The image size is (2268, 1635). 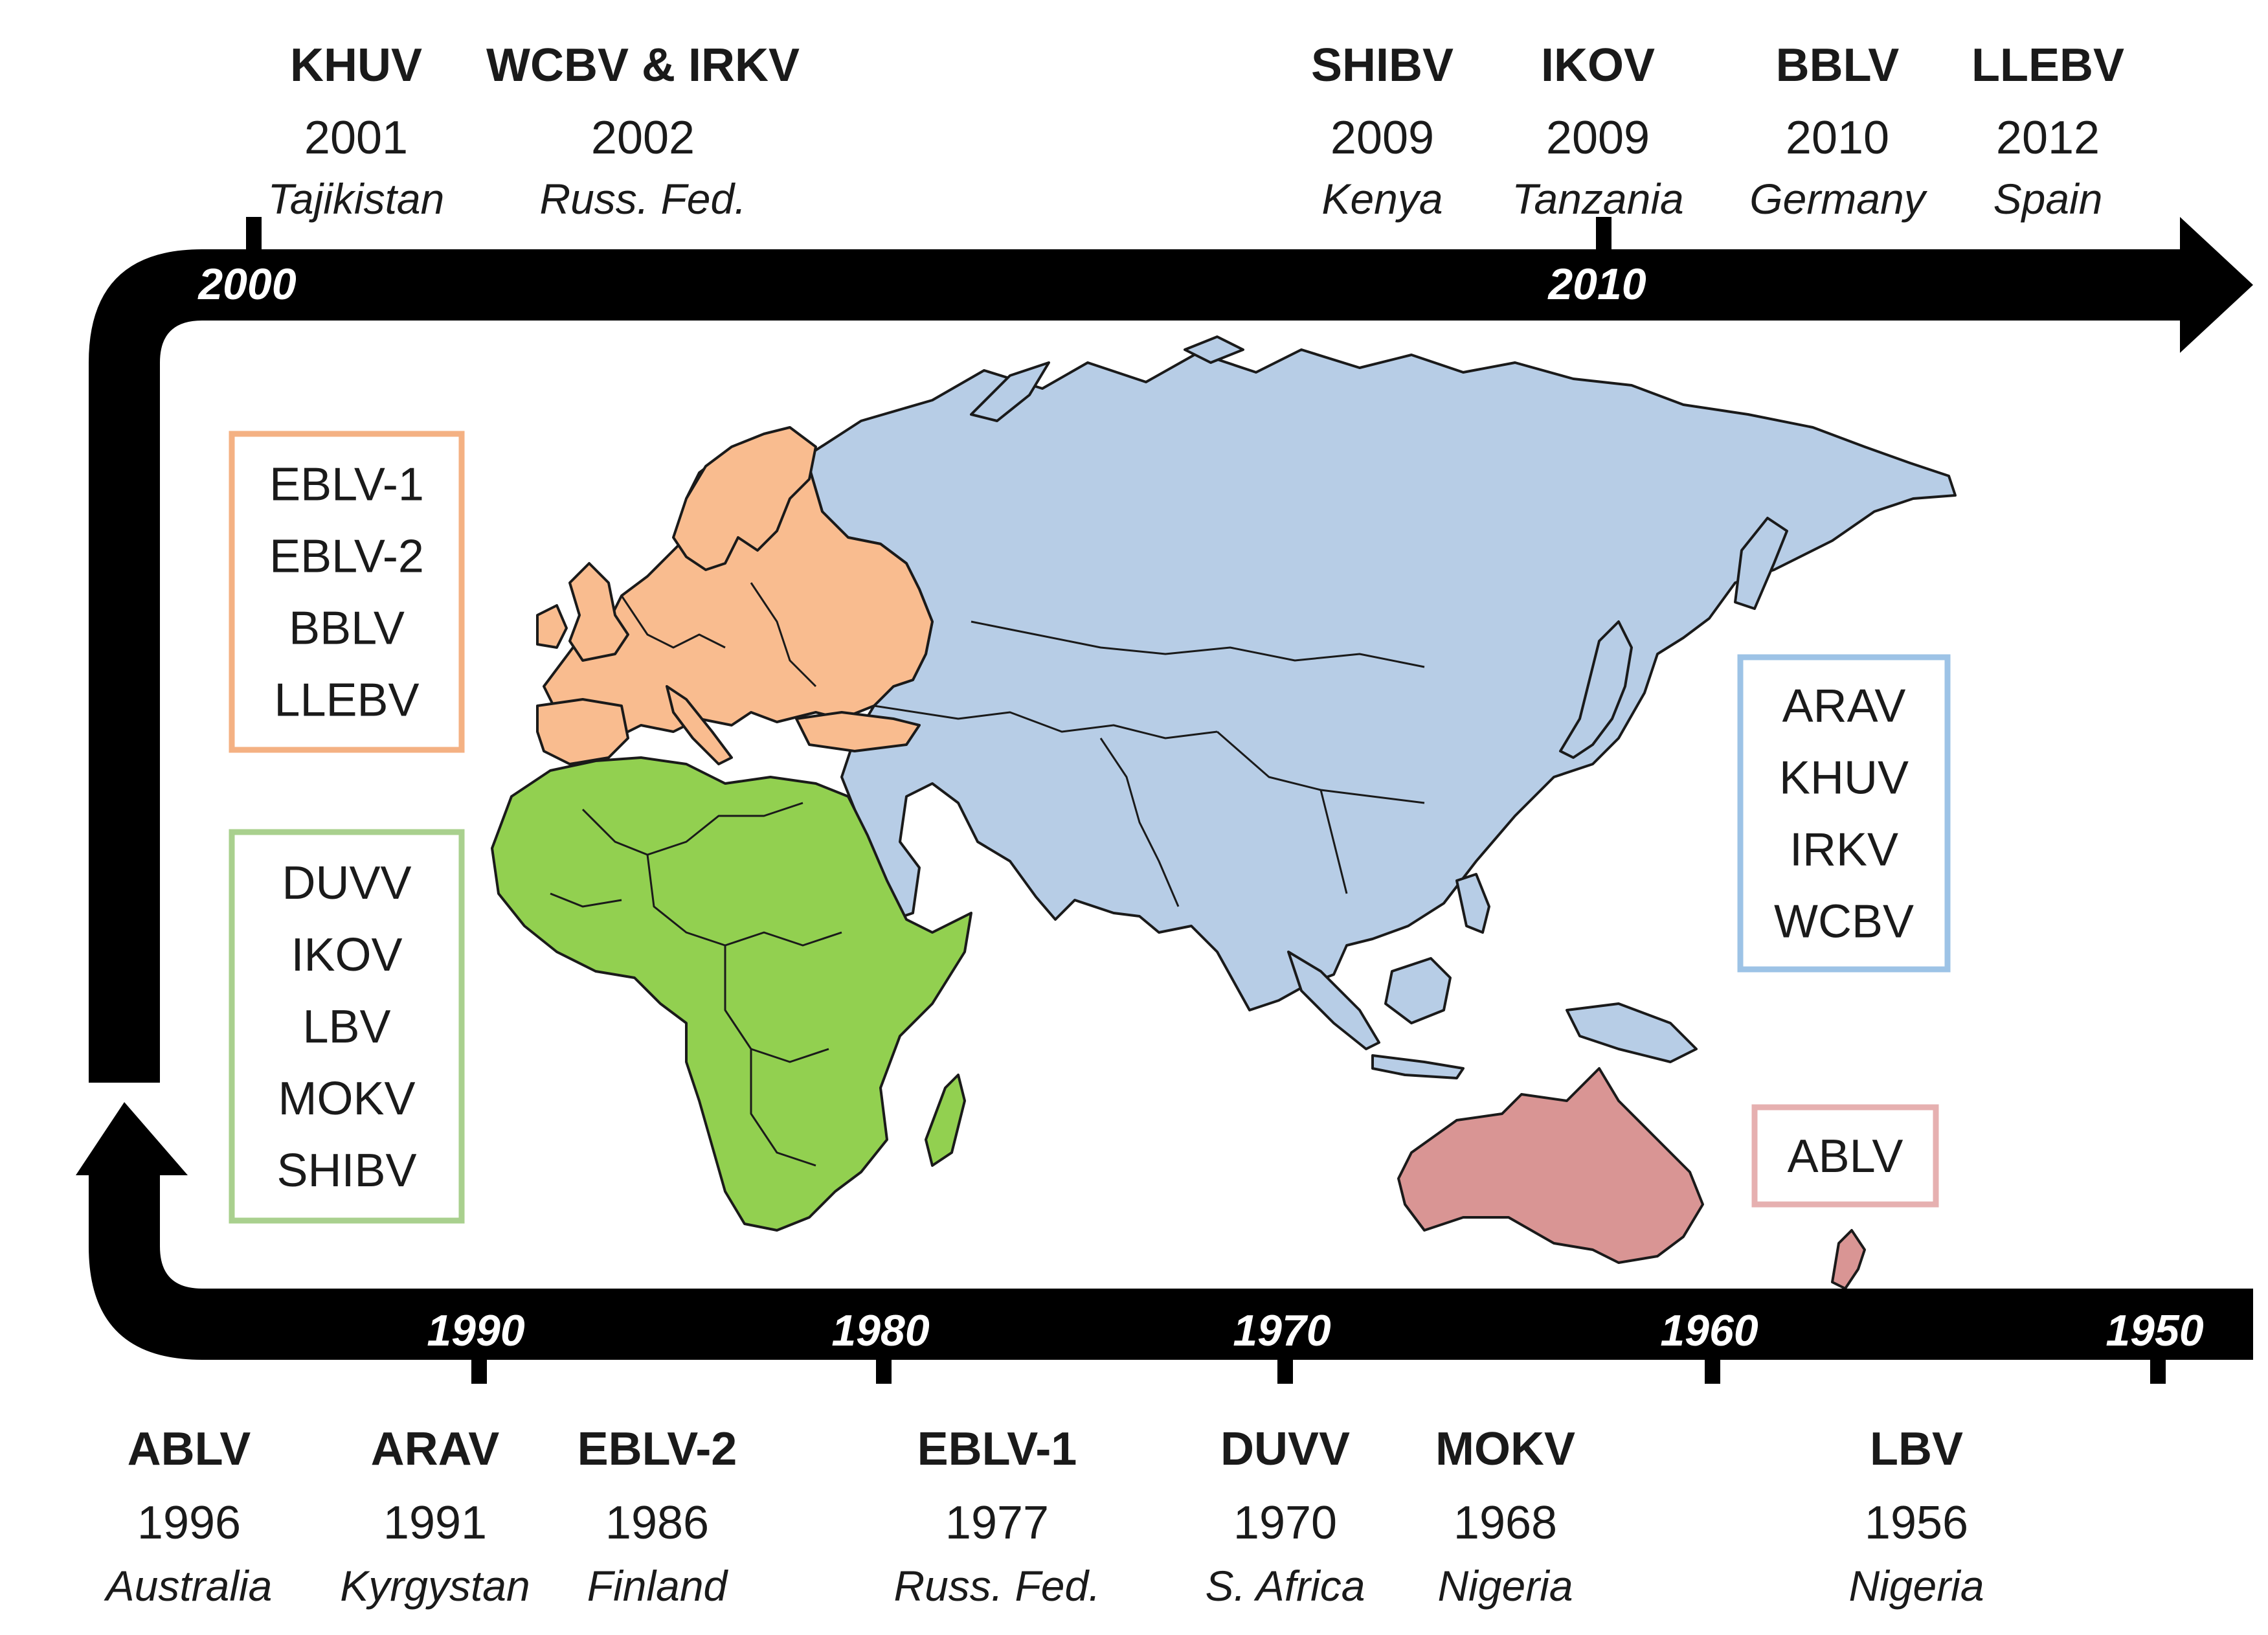 What do you see at coordinates (189, 1523) in the screenshot?
I see `bottom-event-year: 1996` at bounding box center [189, 1523].